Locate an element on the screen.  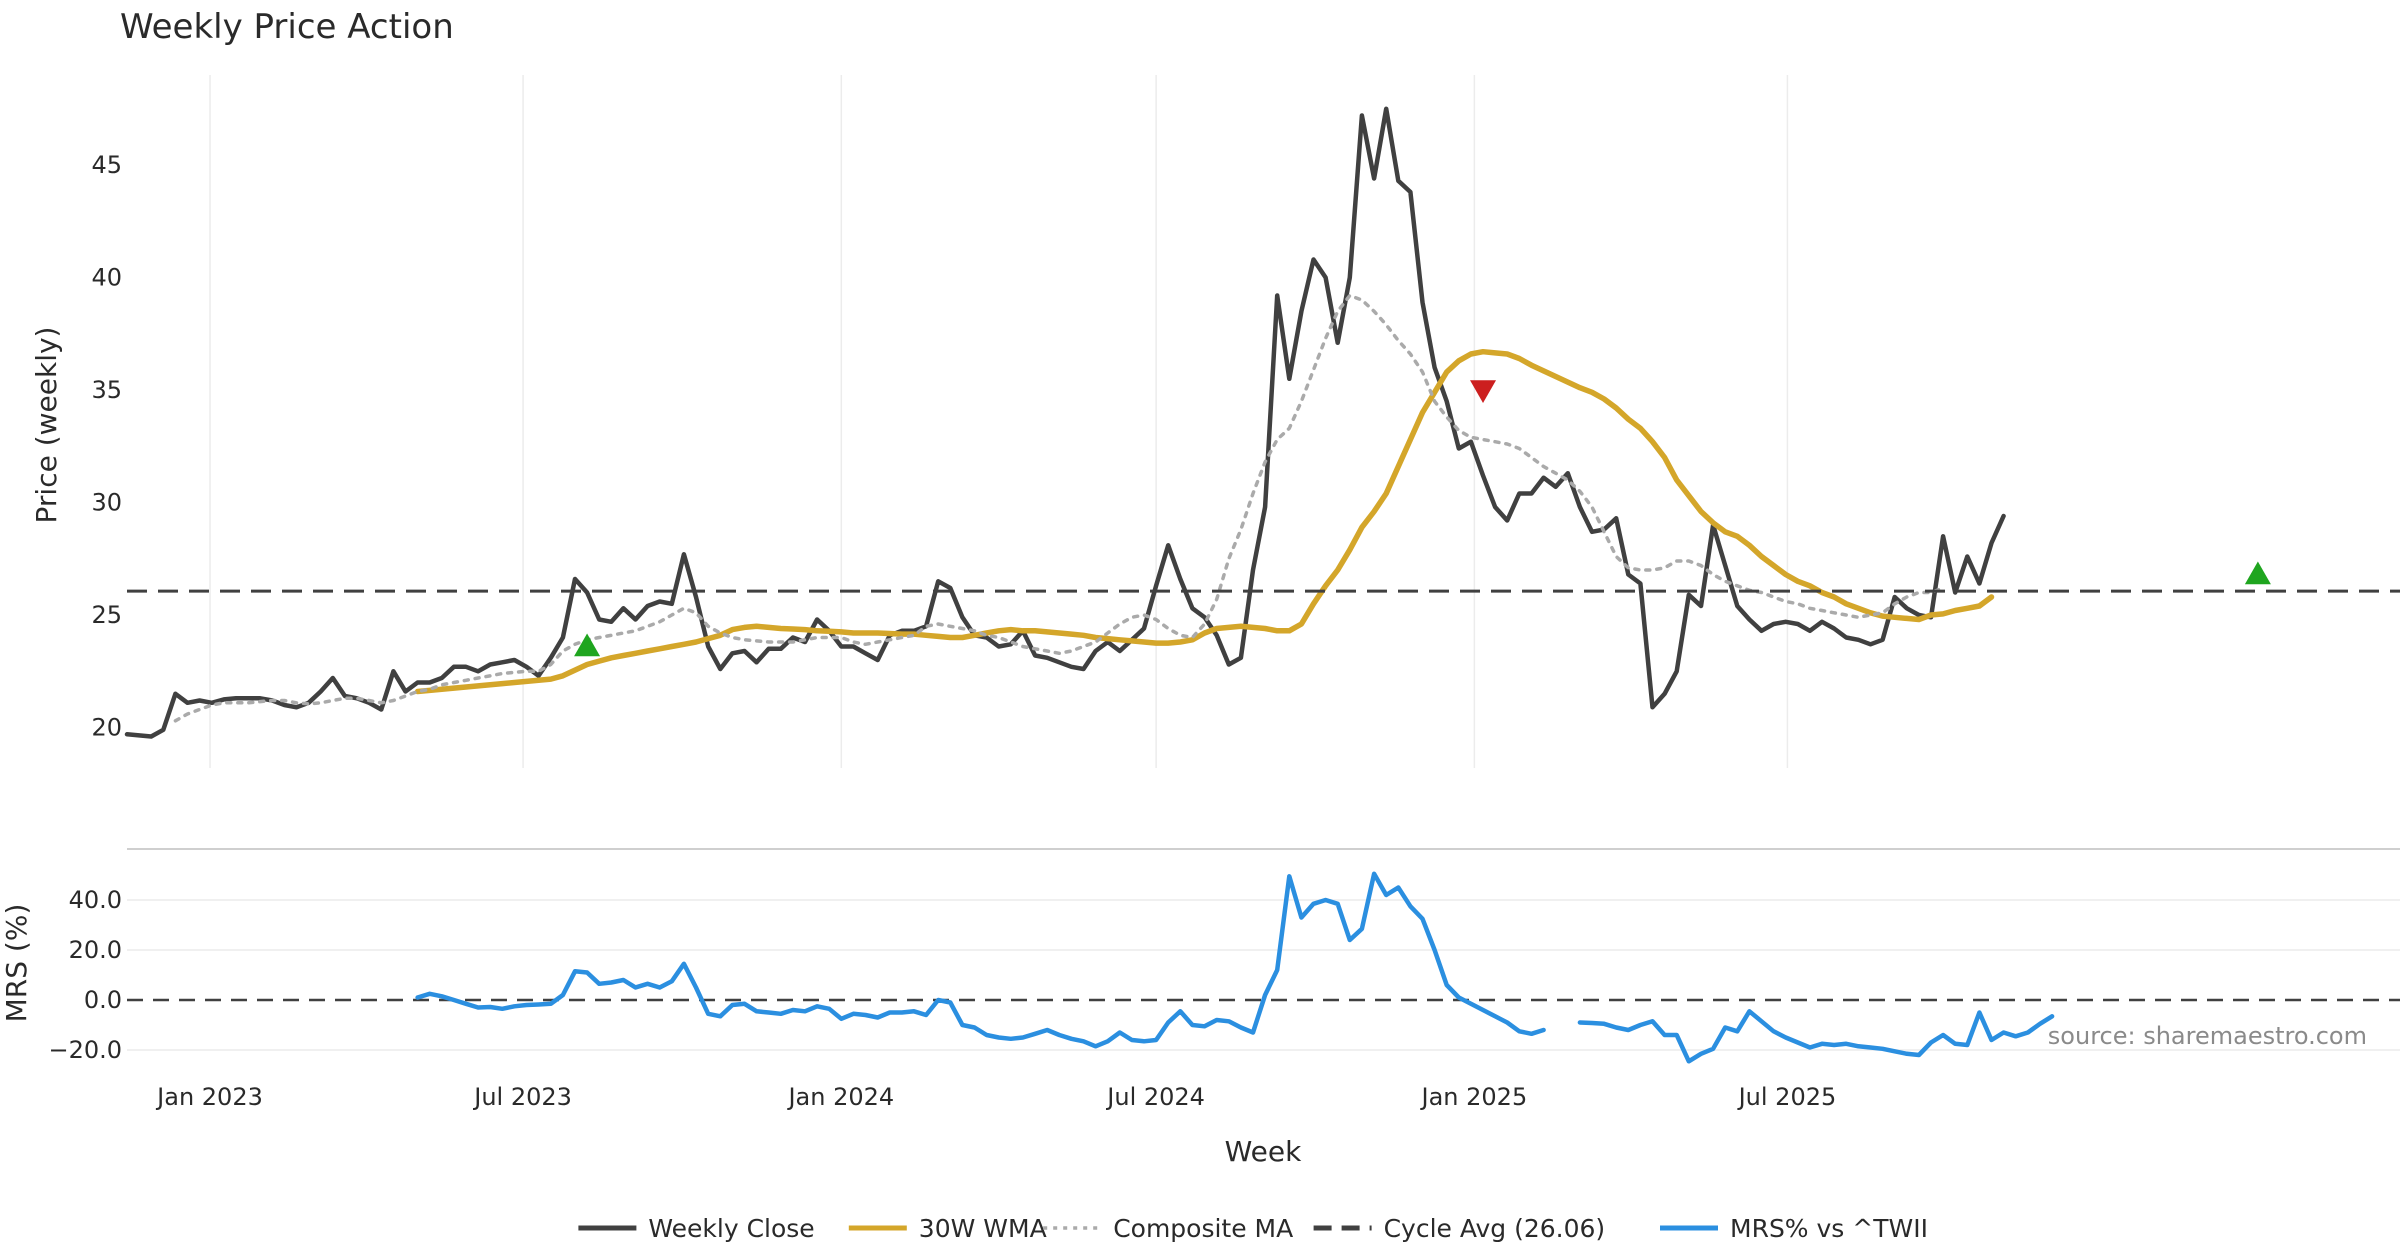
source-note: source: sharemaestro.com is located at coordinates (2207, 1036).